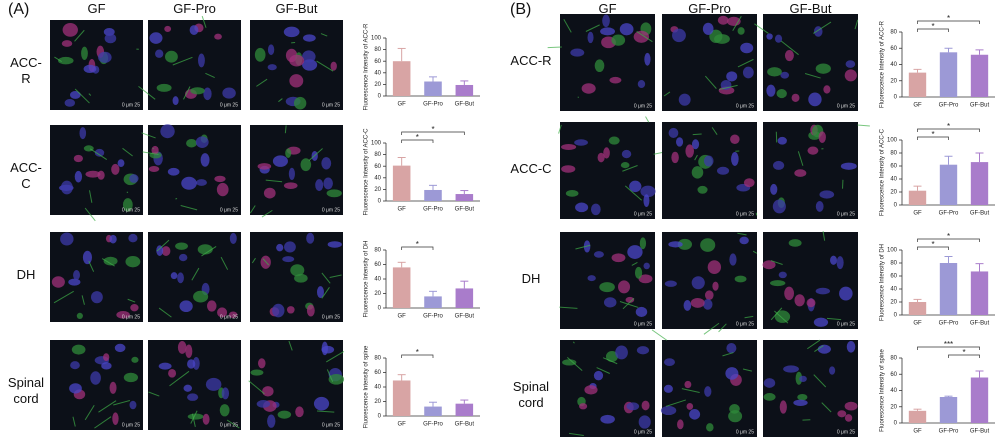 This screenshot has width=1000, height=446. Describe the element at coordinates (810, 8) in the screenshot. I see `column-header: GF-But` at that location.